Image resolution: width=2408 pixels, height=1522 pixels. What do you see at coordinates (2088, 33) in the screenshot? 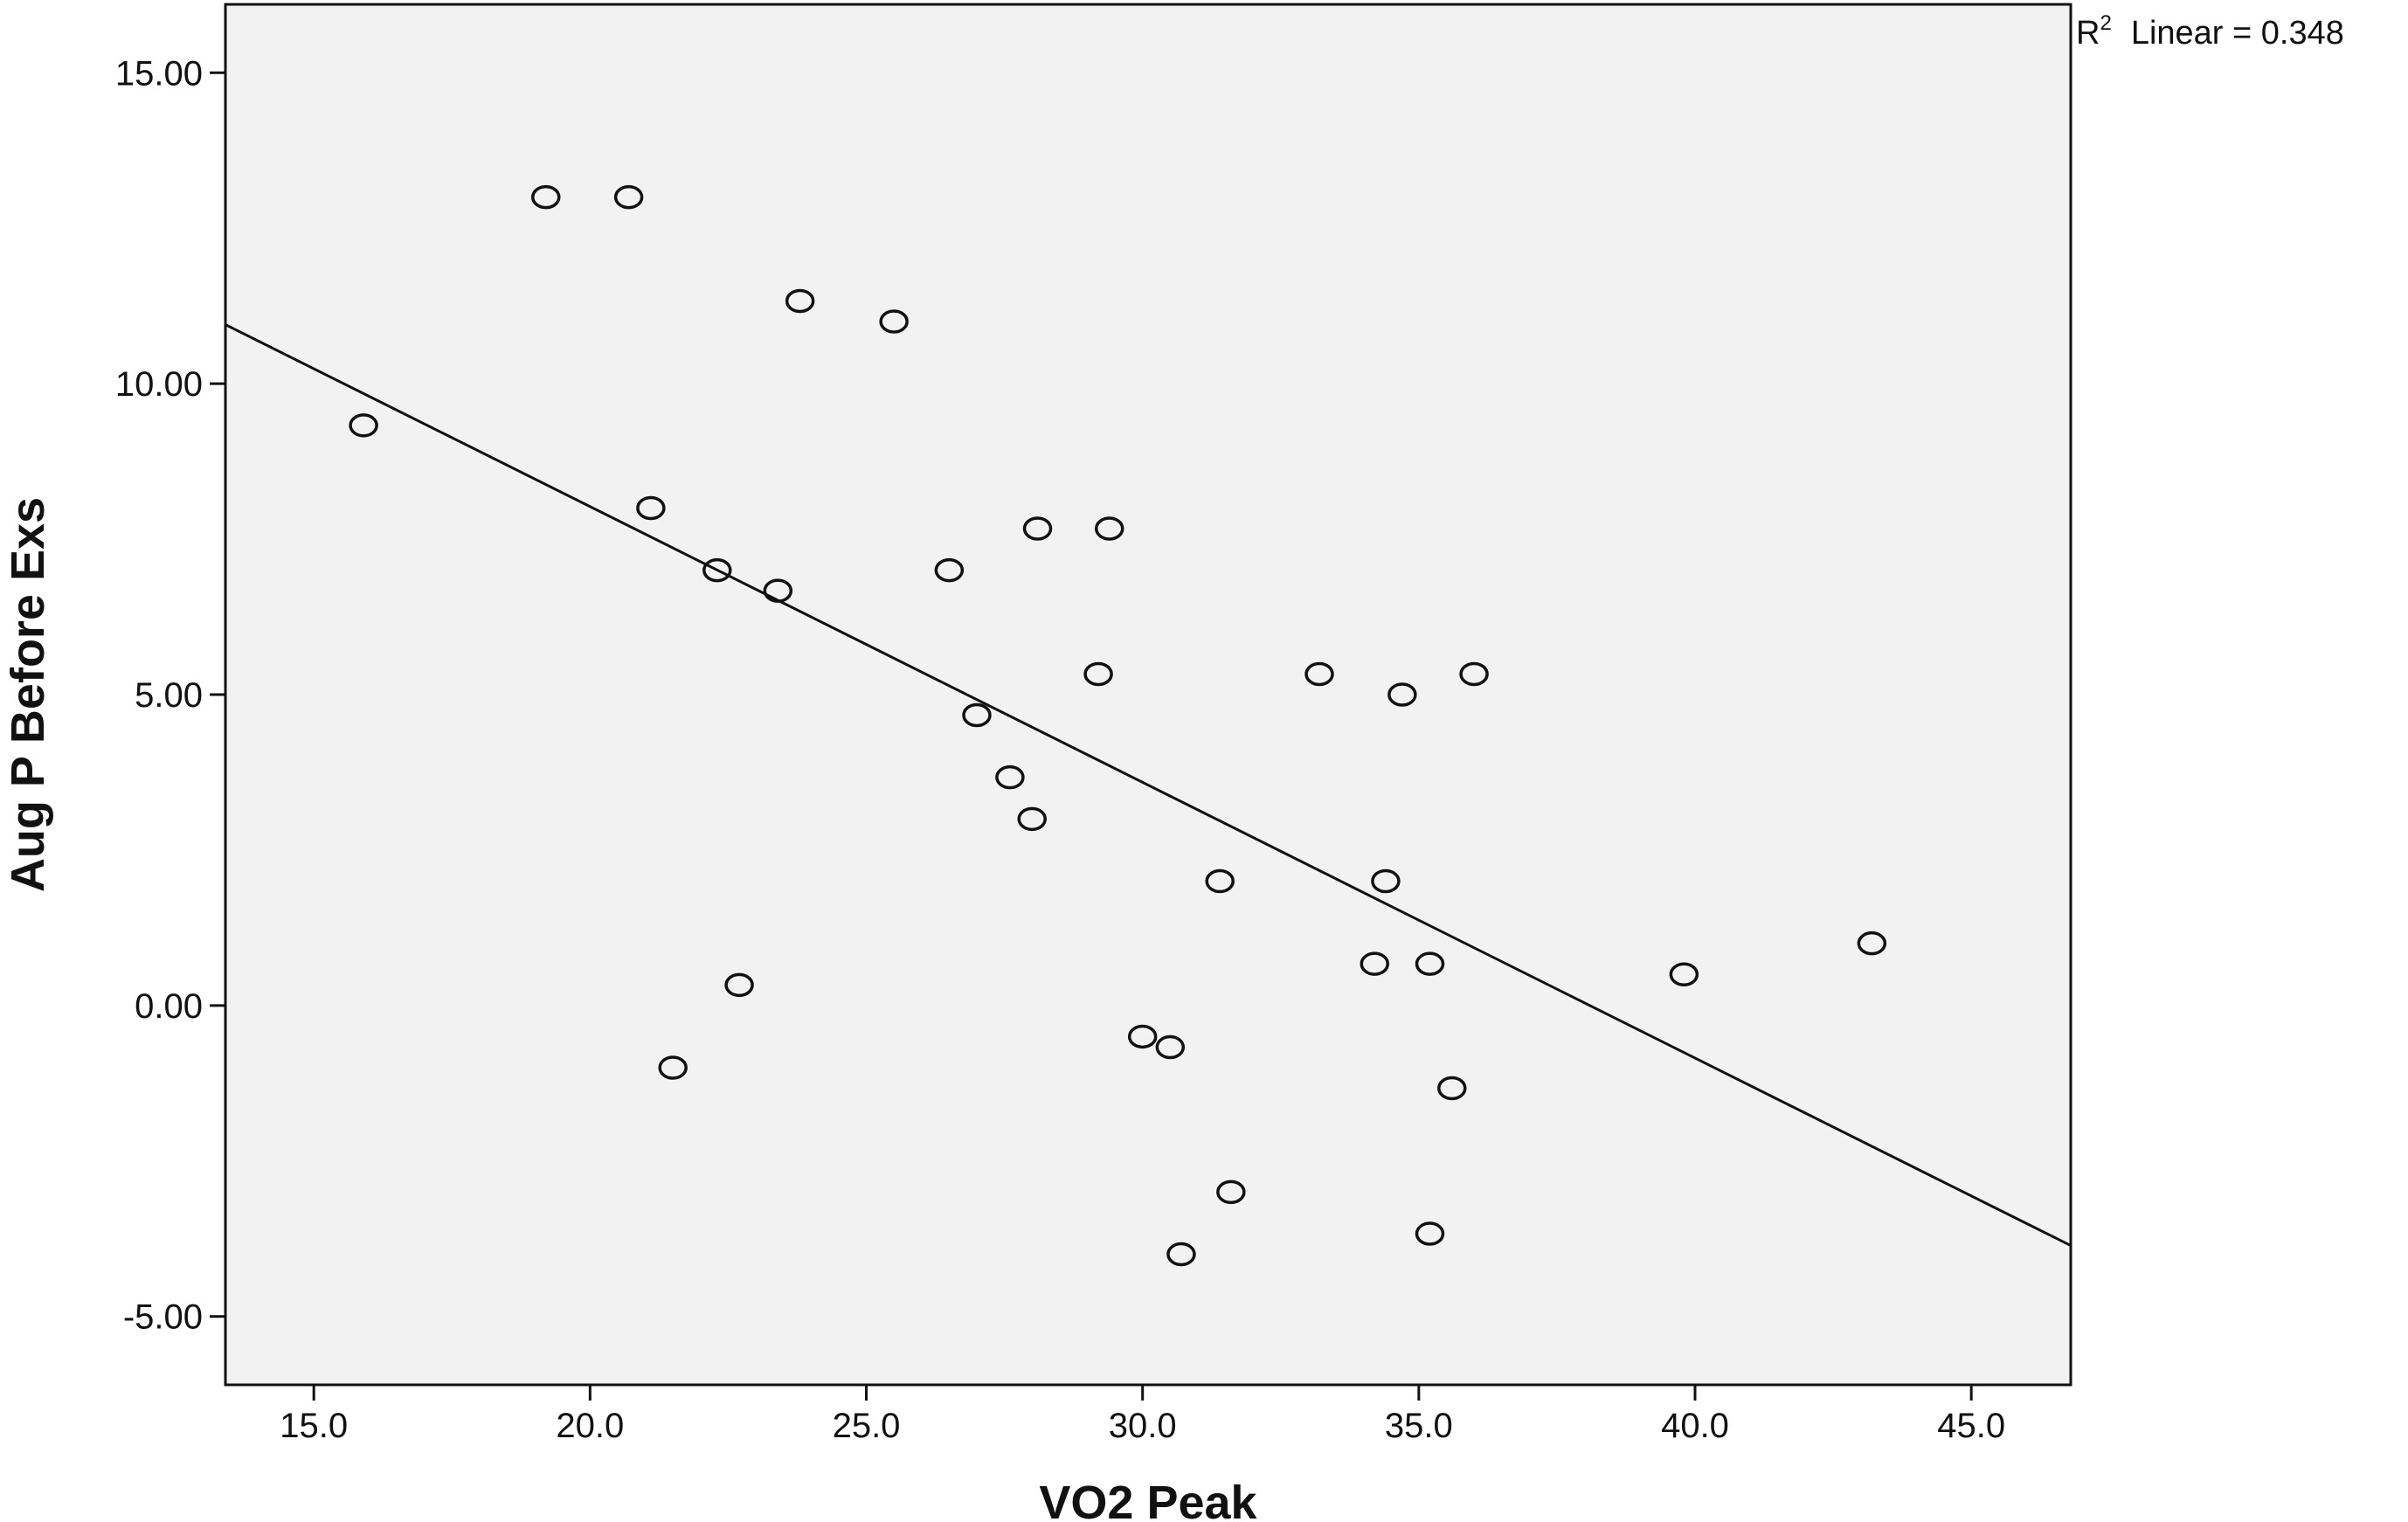
I see `r-squared-r: R` at bounding box center [2088, 33].